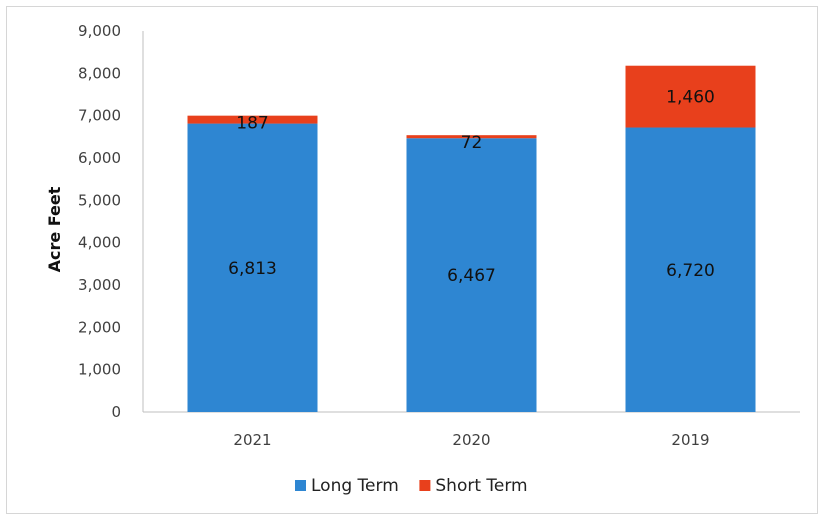  I want to click on data-label-long-term-2019: 6,720, so click(690, 271).